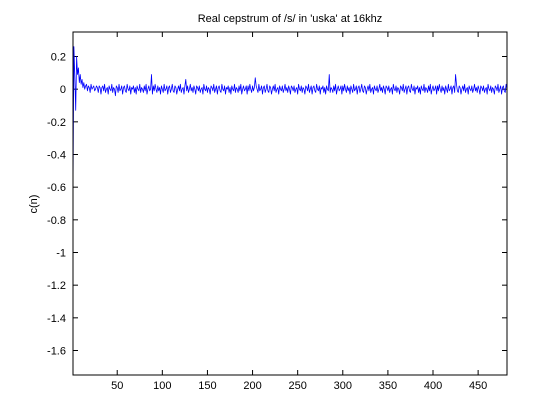  Describe the element at coordinates (252, 386) in the screenshot. I see `x-tick-label: 200` at that location.